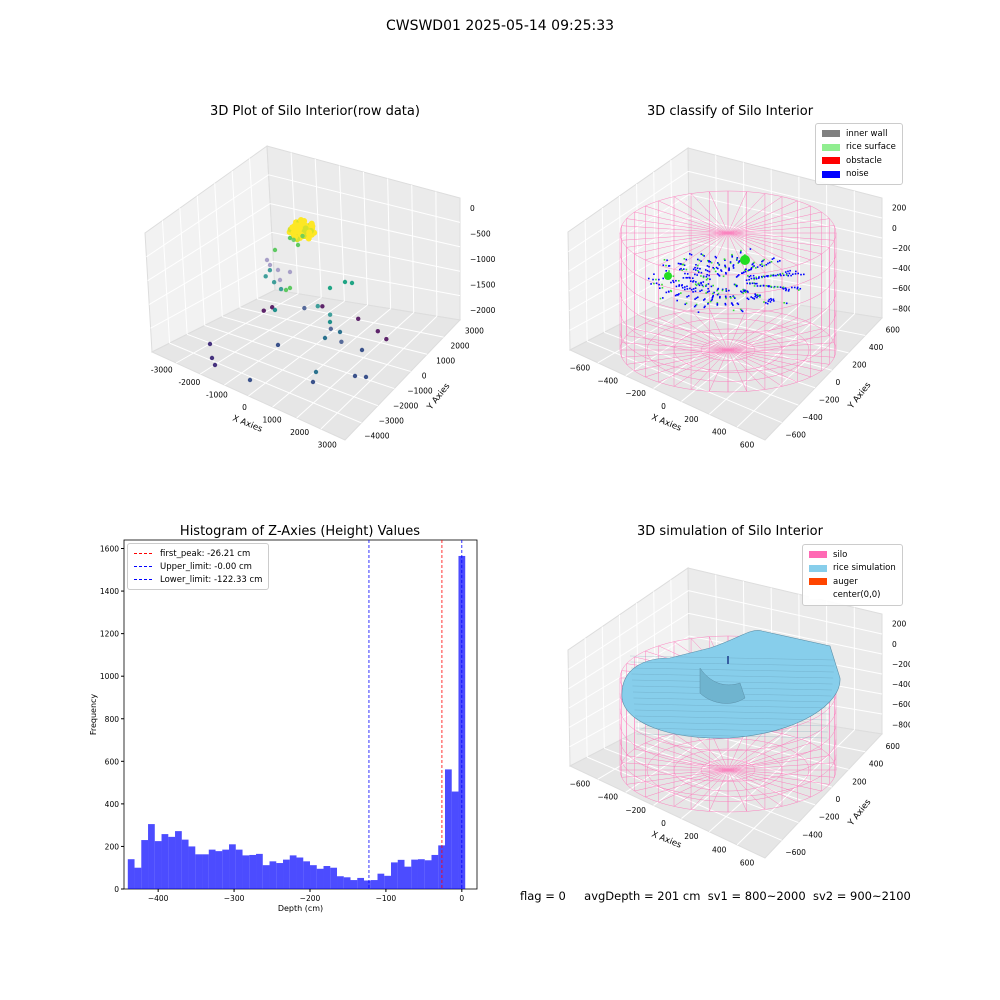 The image size is (1000, 1000). What do you see at coordinates (663, 406) in the screenshot?
I see `x-tick-label: 0` at bounding box center [663, 406].